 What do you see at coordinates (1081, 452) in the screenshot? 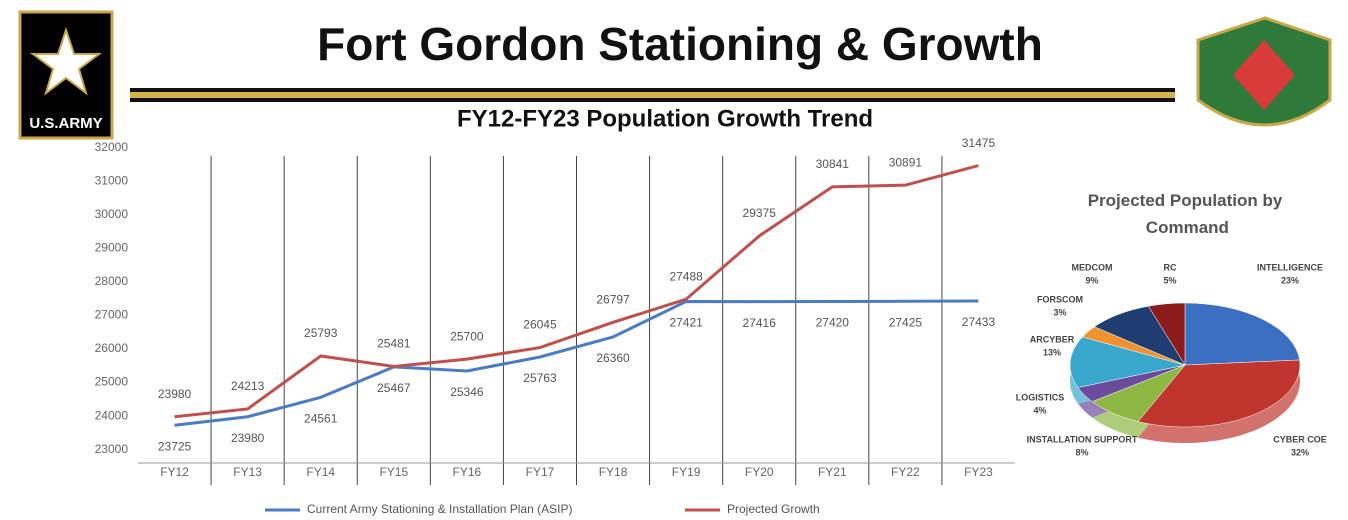
I see `slice-value-label: 8%` at bounding box center [1081, 452].